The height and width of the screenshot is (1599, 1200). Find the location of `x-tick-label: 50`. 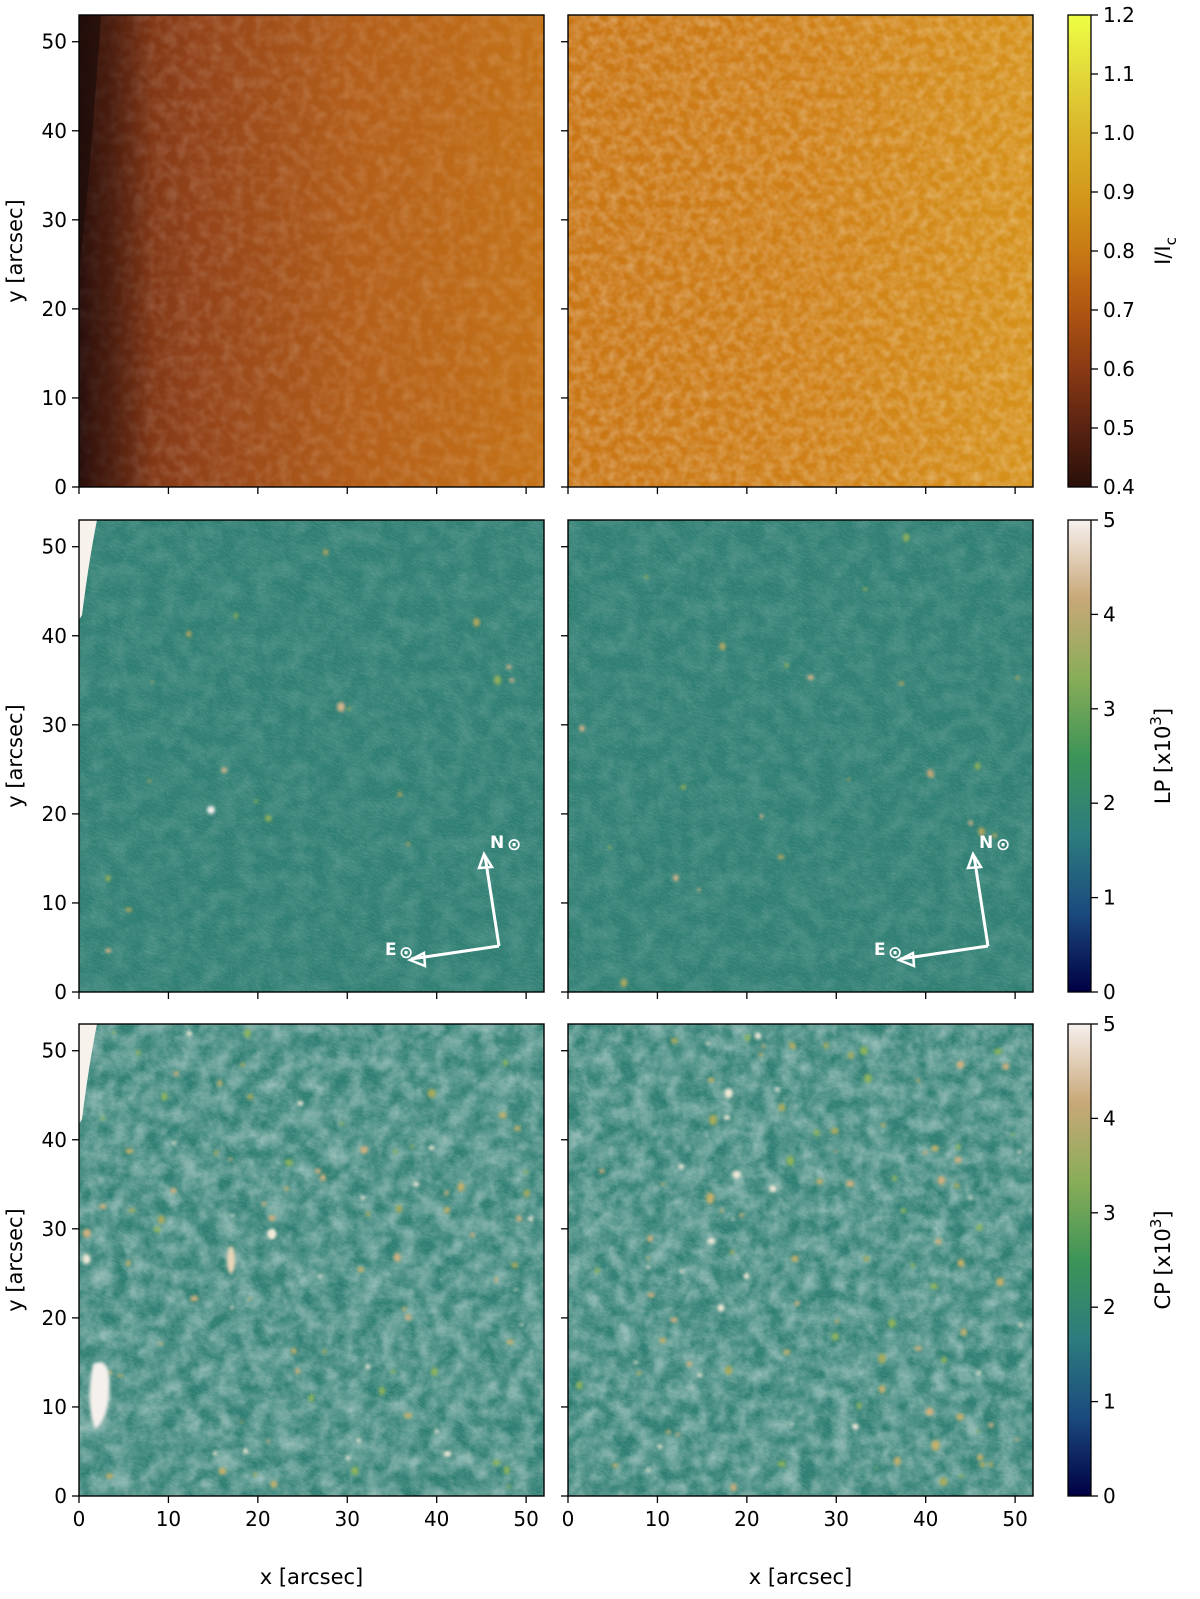

x-tick-label: 50 is located at coordinates (525, 1519).